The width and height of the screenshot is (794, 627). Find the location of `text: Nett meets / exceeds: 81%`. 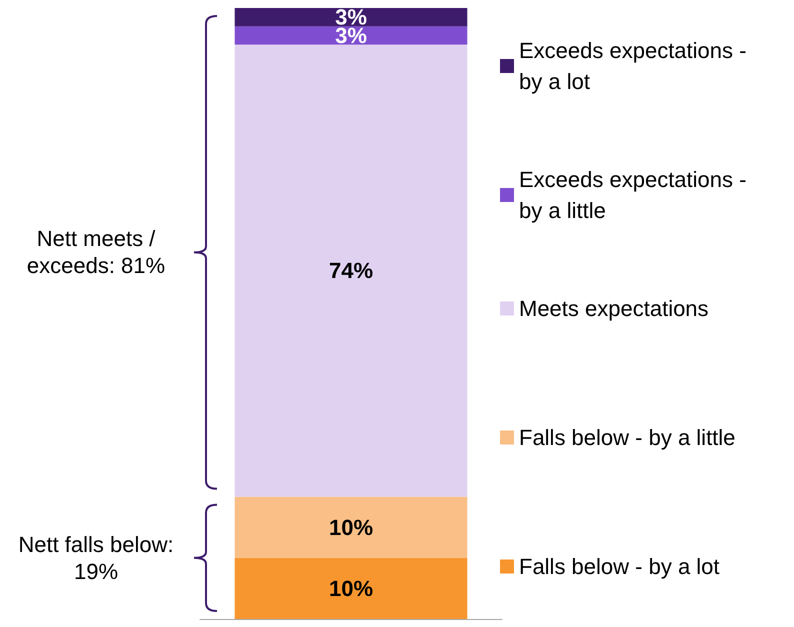

text: Nett meets / exceeds: 81% is located at coordinates (96, 252).